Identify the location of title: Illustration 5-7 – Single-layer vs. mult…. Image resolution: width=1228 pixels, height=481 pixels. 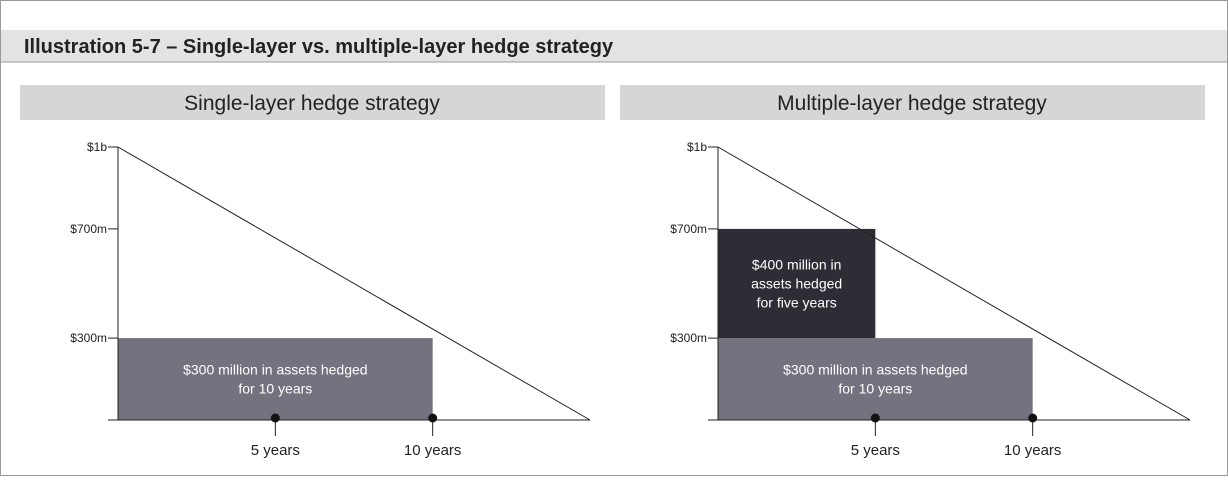
(319, 47).